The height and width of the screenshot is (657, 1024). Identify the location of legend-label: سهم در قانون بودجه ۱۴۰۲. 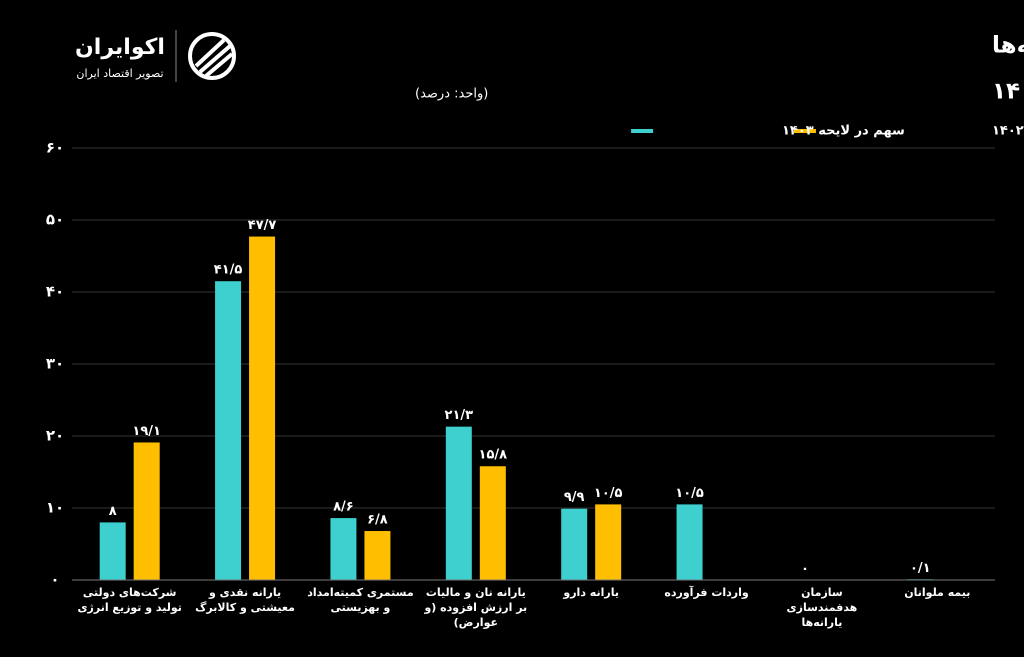
(1008, 131).